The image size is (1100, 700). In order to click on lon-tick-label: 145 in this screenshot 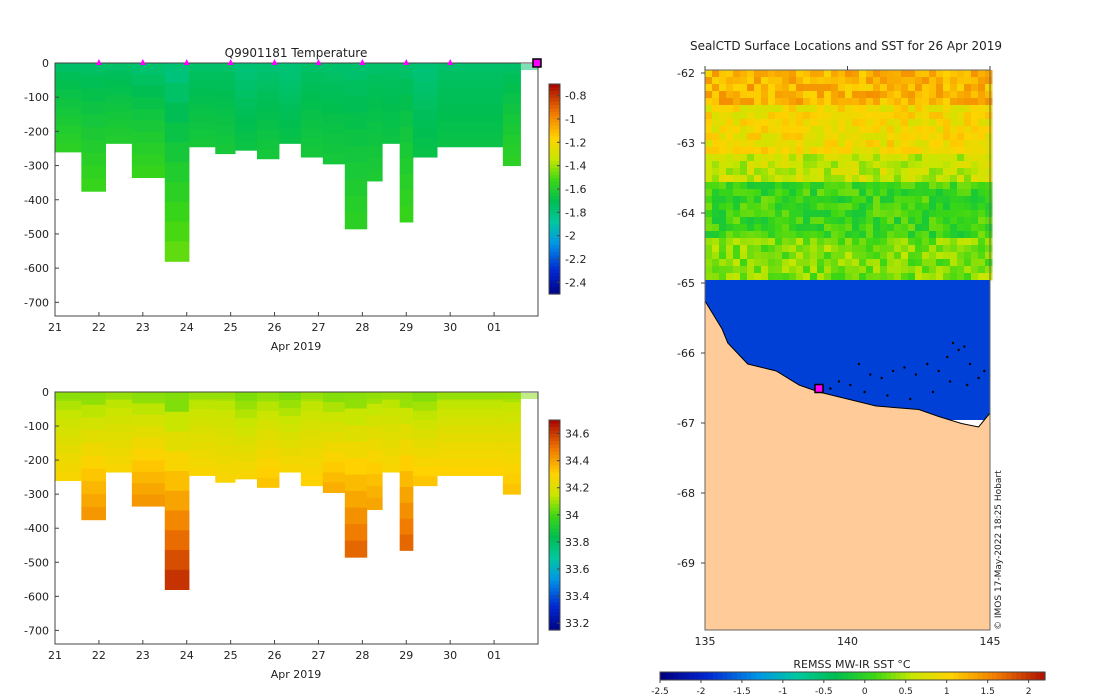, I will do `click(990, 641)`.